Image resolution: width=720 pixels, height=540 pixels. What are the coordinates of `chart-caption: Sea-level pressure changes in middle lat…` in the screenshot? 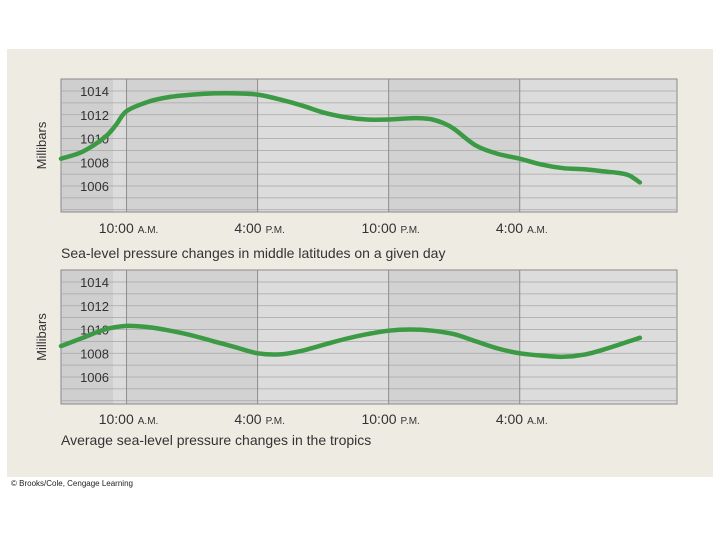 It's located at (253, 253).